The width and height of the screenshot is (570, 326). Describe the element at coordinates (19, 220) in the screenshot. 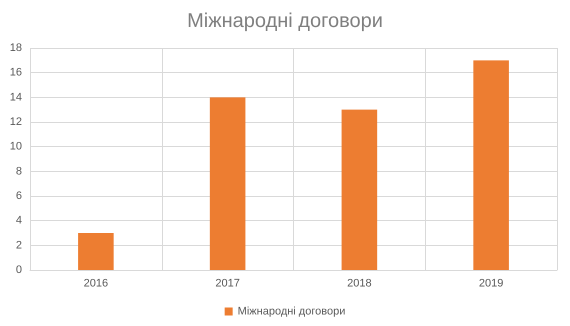

I see `y-tick-label: 4` at that location.